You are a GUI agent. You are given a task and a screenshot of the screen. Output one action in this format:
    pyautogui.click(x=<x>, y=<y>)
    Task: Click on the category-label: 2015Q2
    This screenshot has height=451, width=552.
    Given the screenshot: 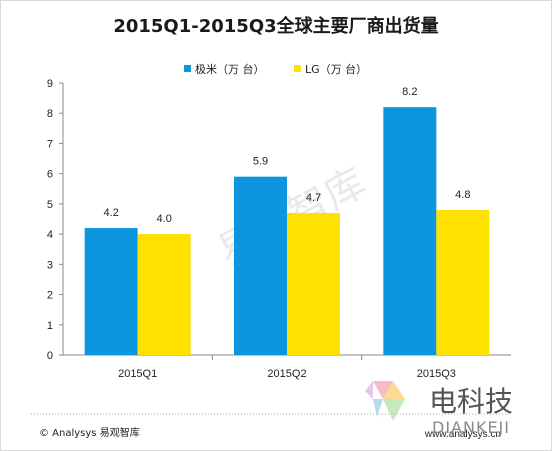 What is the action you would take?
    pyautogui.click(x=286, y=374)
    